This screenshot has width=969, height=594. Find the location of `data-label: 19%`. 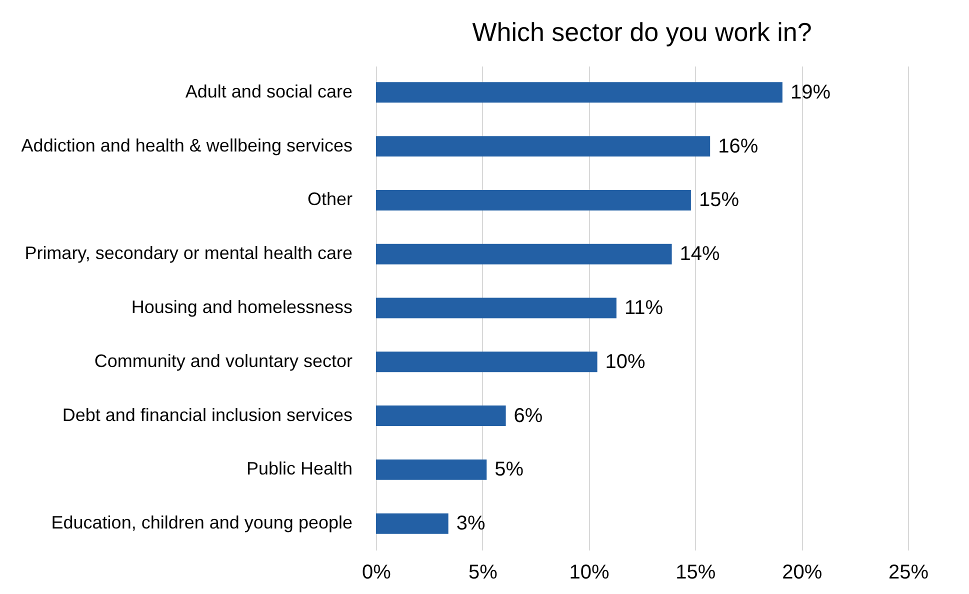

data-label: 19% is located at coordinates (810, 92).